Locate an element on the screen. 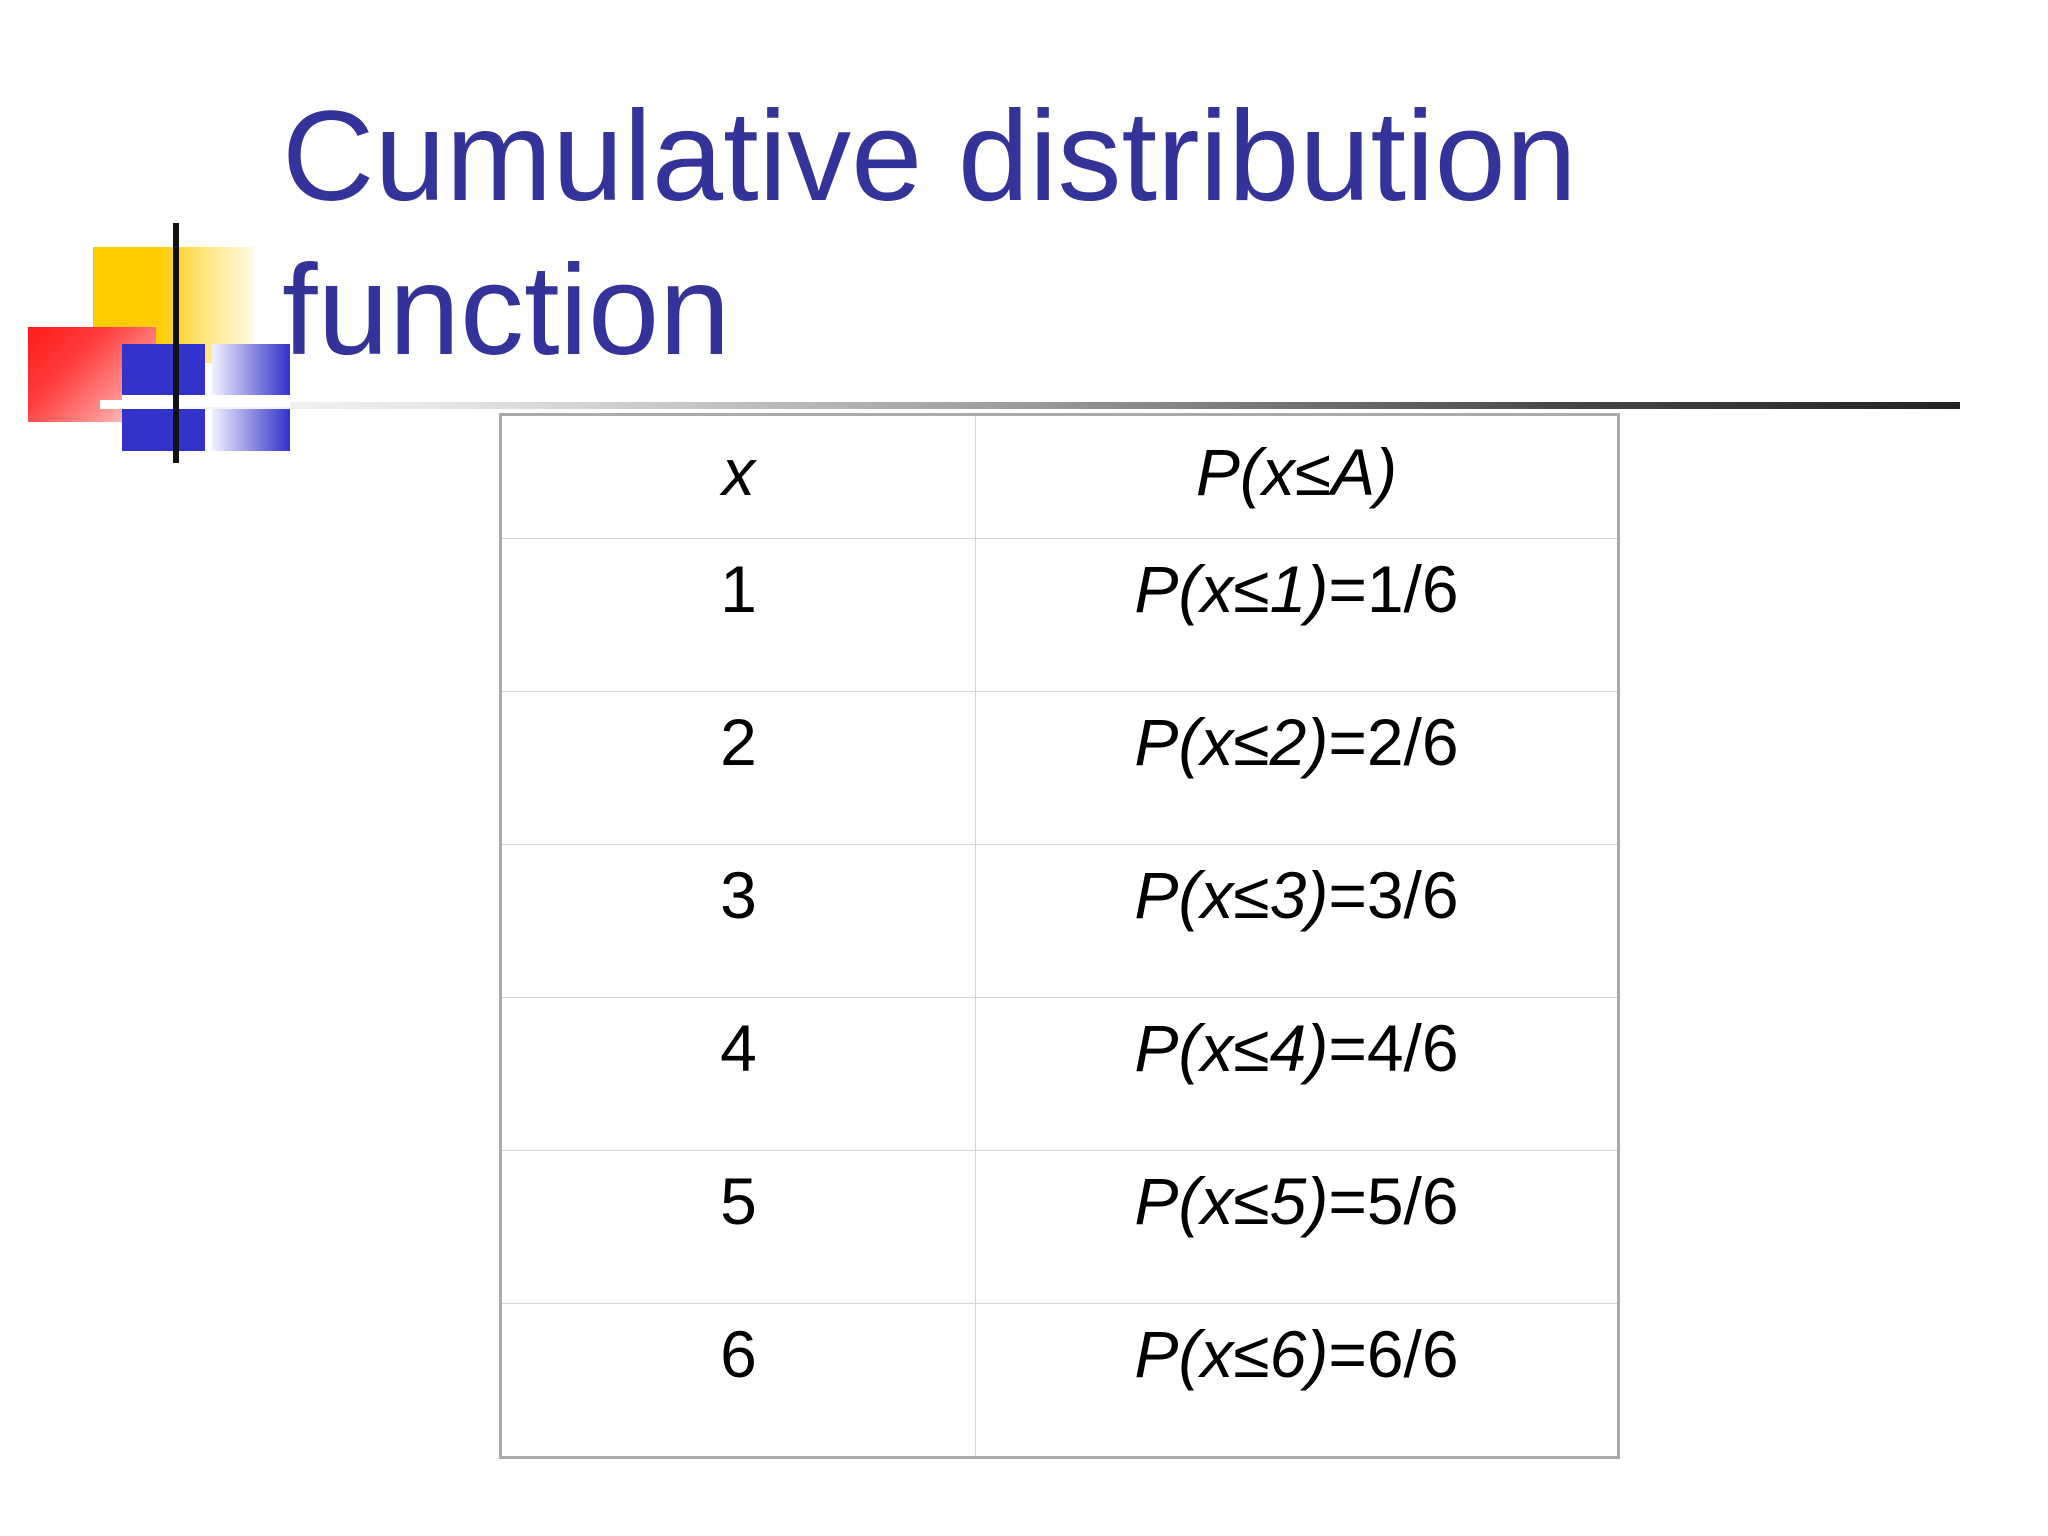  probability-value: =4/6 is located at coordinates (1393, 1048).